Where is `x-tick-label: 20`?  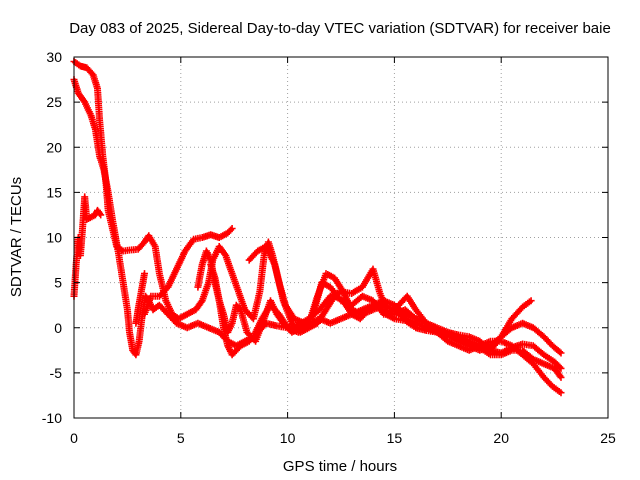 x-tick-label: 20 is located at coordinates (501, 438).